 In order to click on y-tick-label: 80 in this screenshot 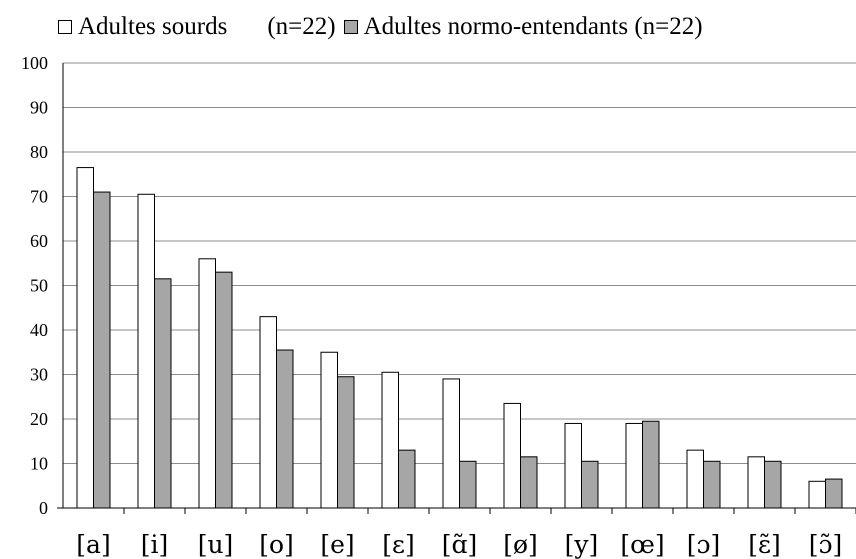, I will do `click(39, 152)`.